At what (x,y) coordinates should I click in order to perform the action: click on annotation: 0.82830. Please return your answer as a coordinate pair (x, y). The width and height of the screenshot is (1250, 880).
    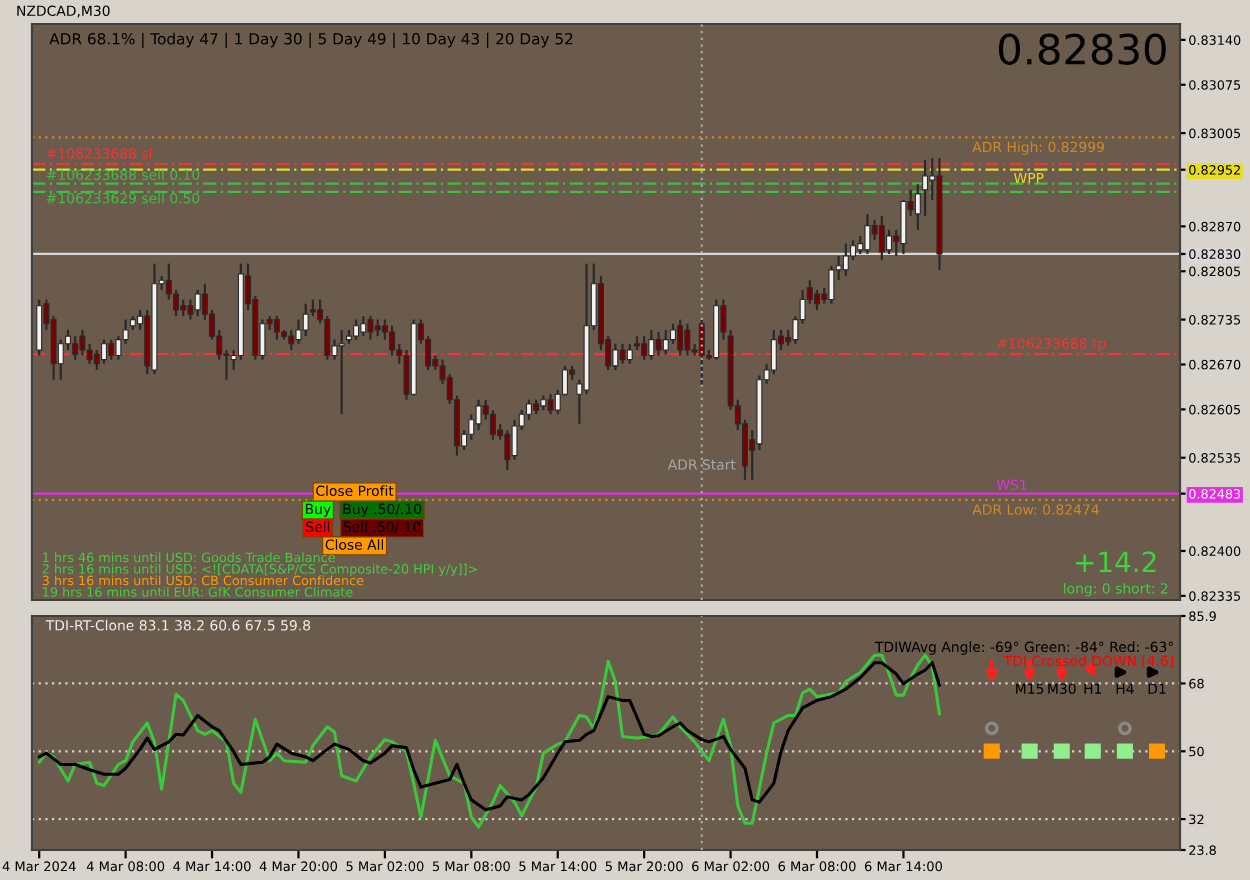
    Looking at the image, I should click on (1082, 49).